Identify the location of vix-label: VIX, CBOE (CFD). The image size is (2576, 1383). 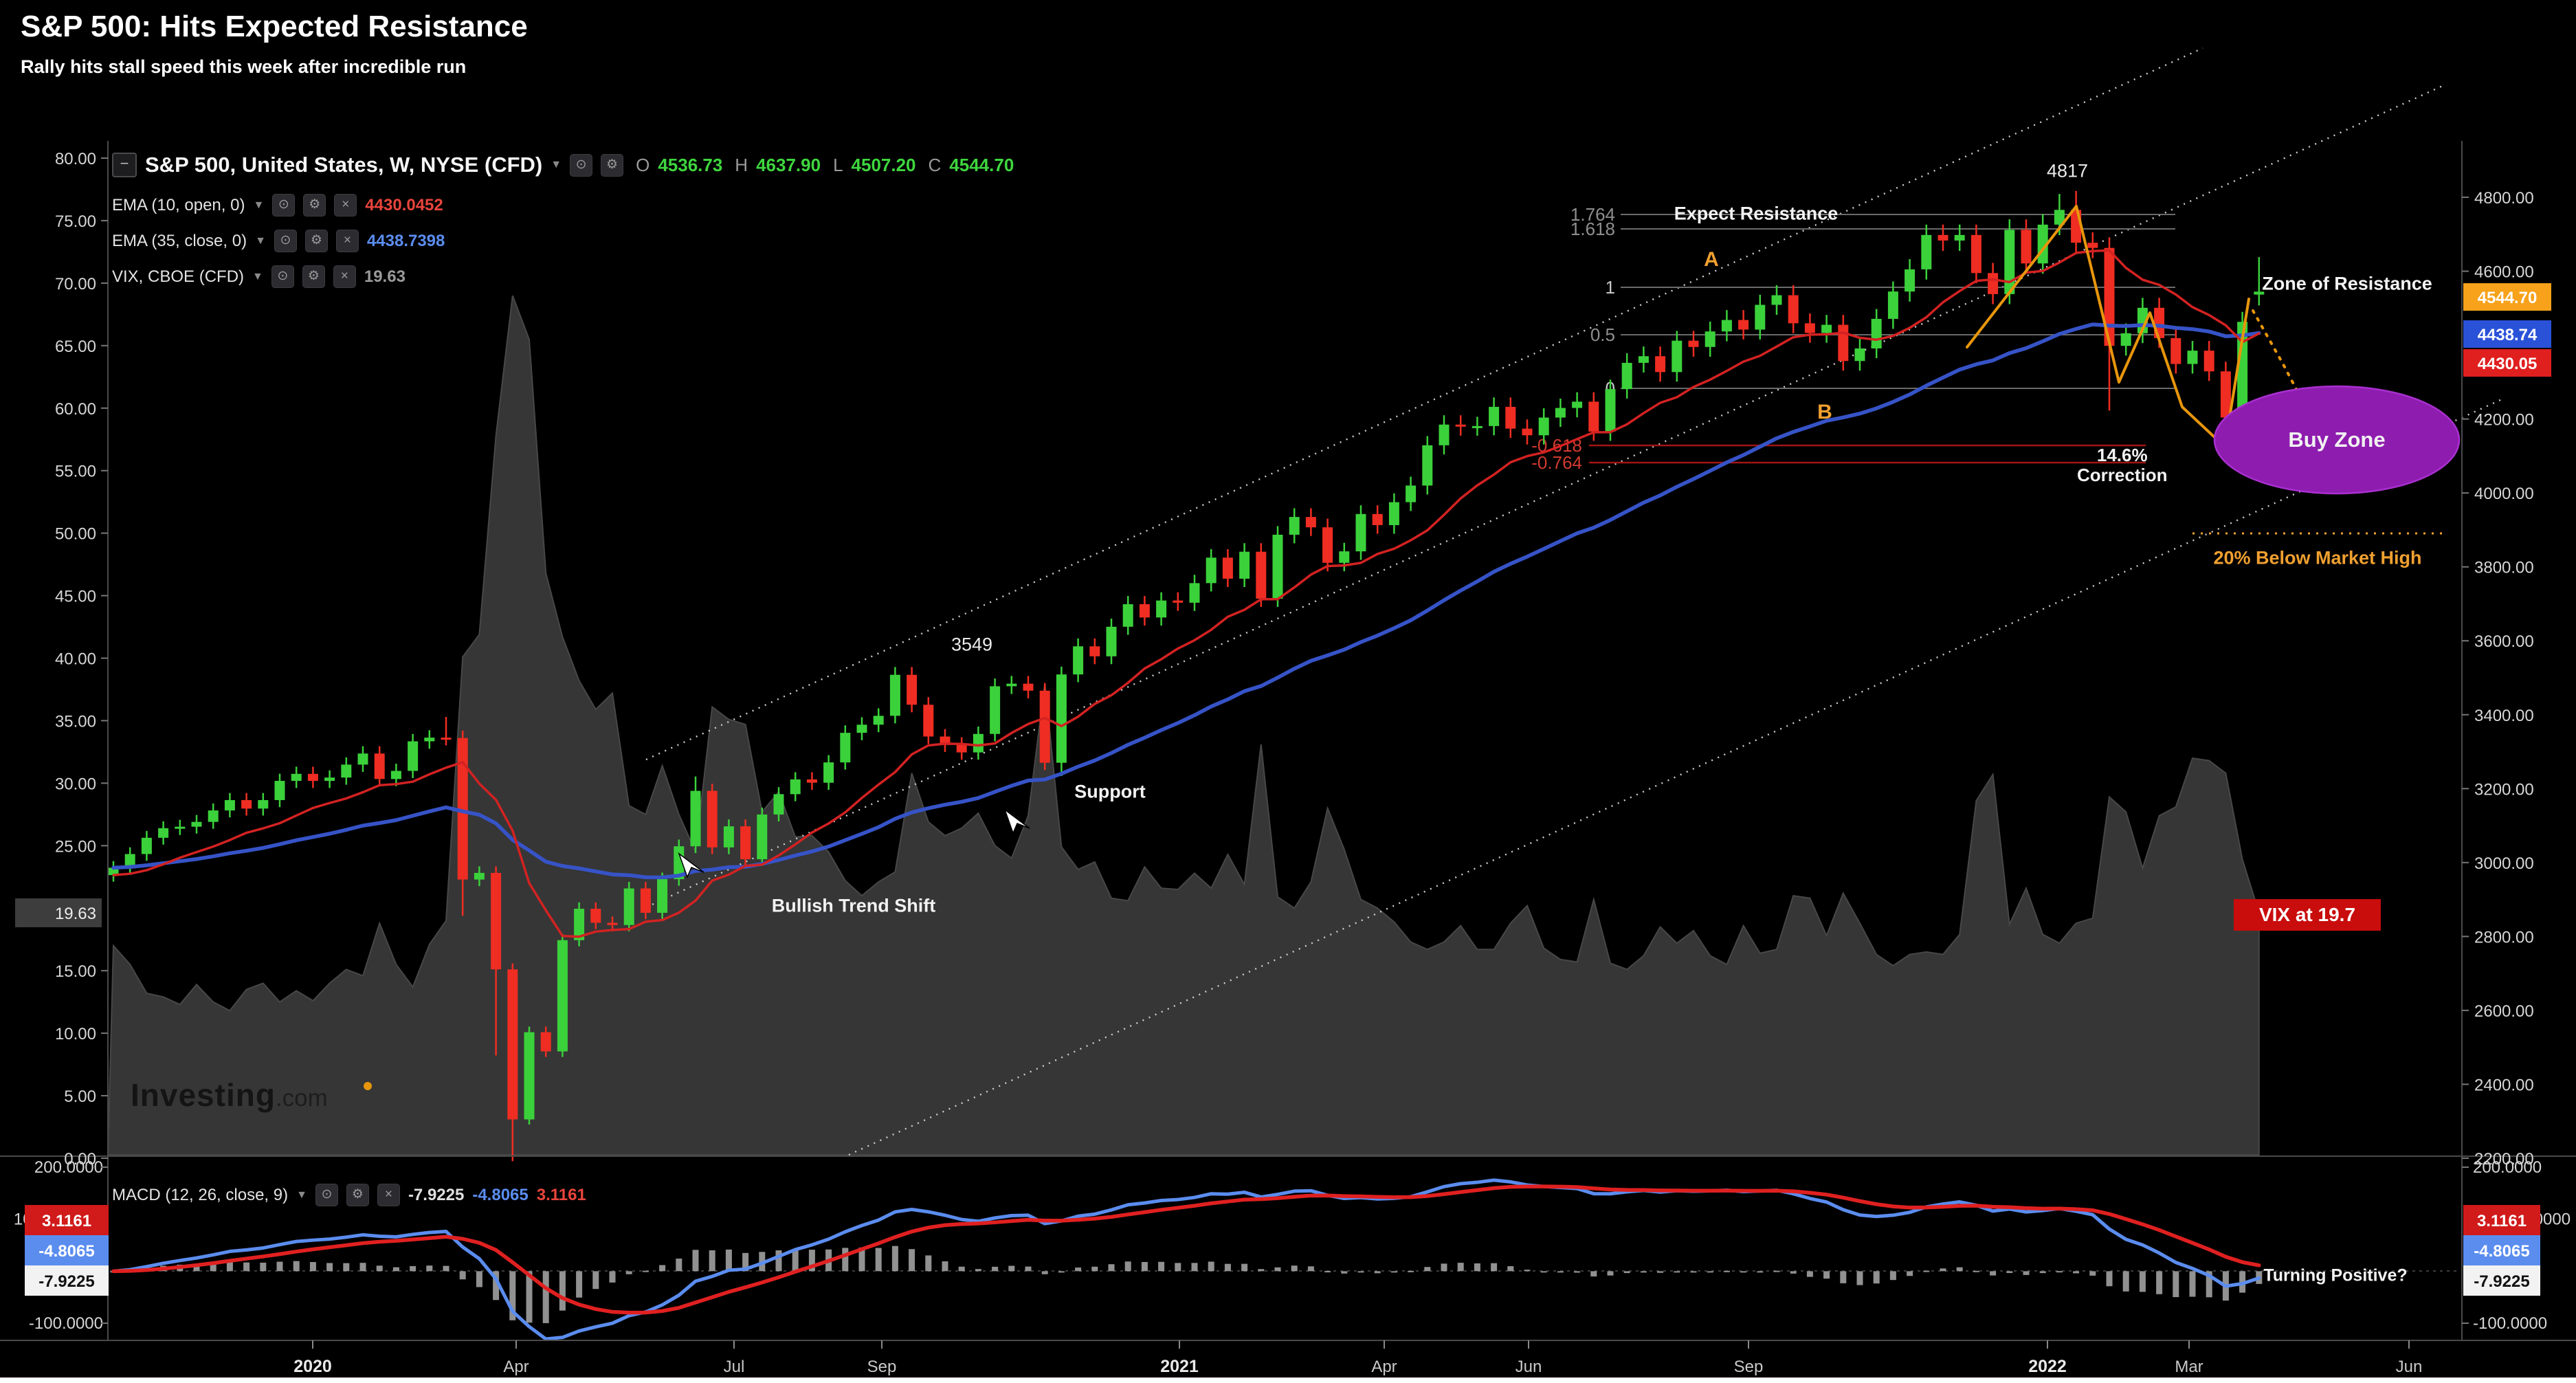
(178, 276).